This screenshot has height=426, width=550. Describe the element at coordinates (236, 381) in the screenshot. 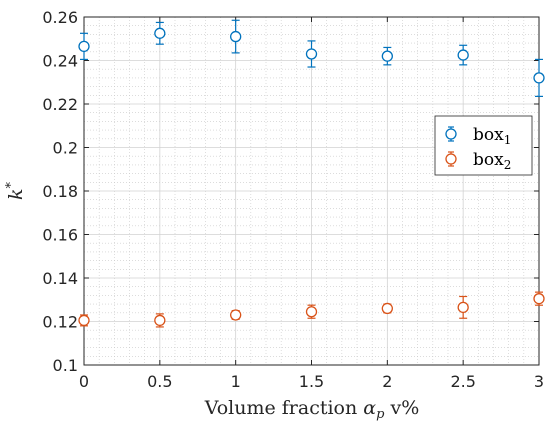

I see `x-tick-label: 1` at that location.